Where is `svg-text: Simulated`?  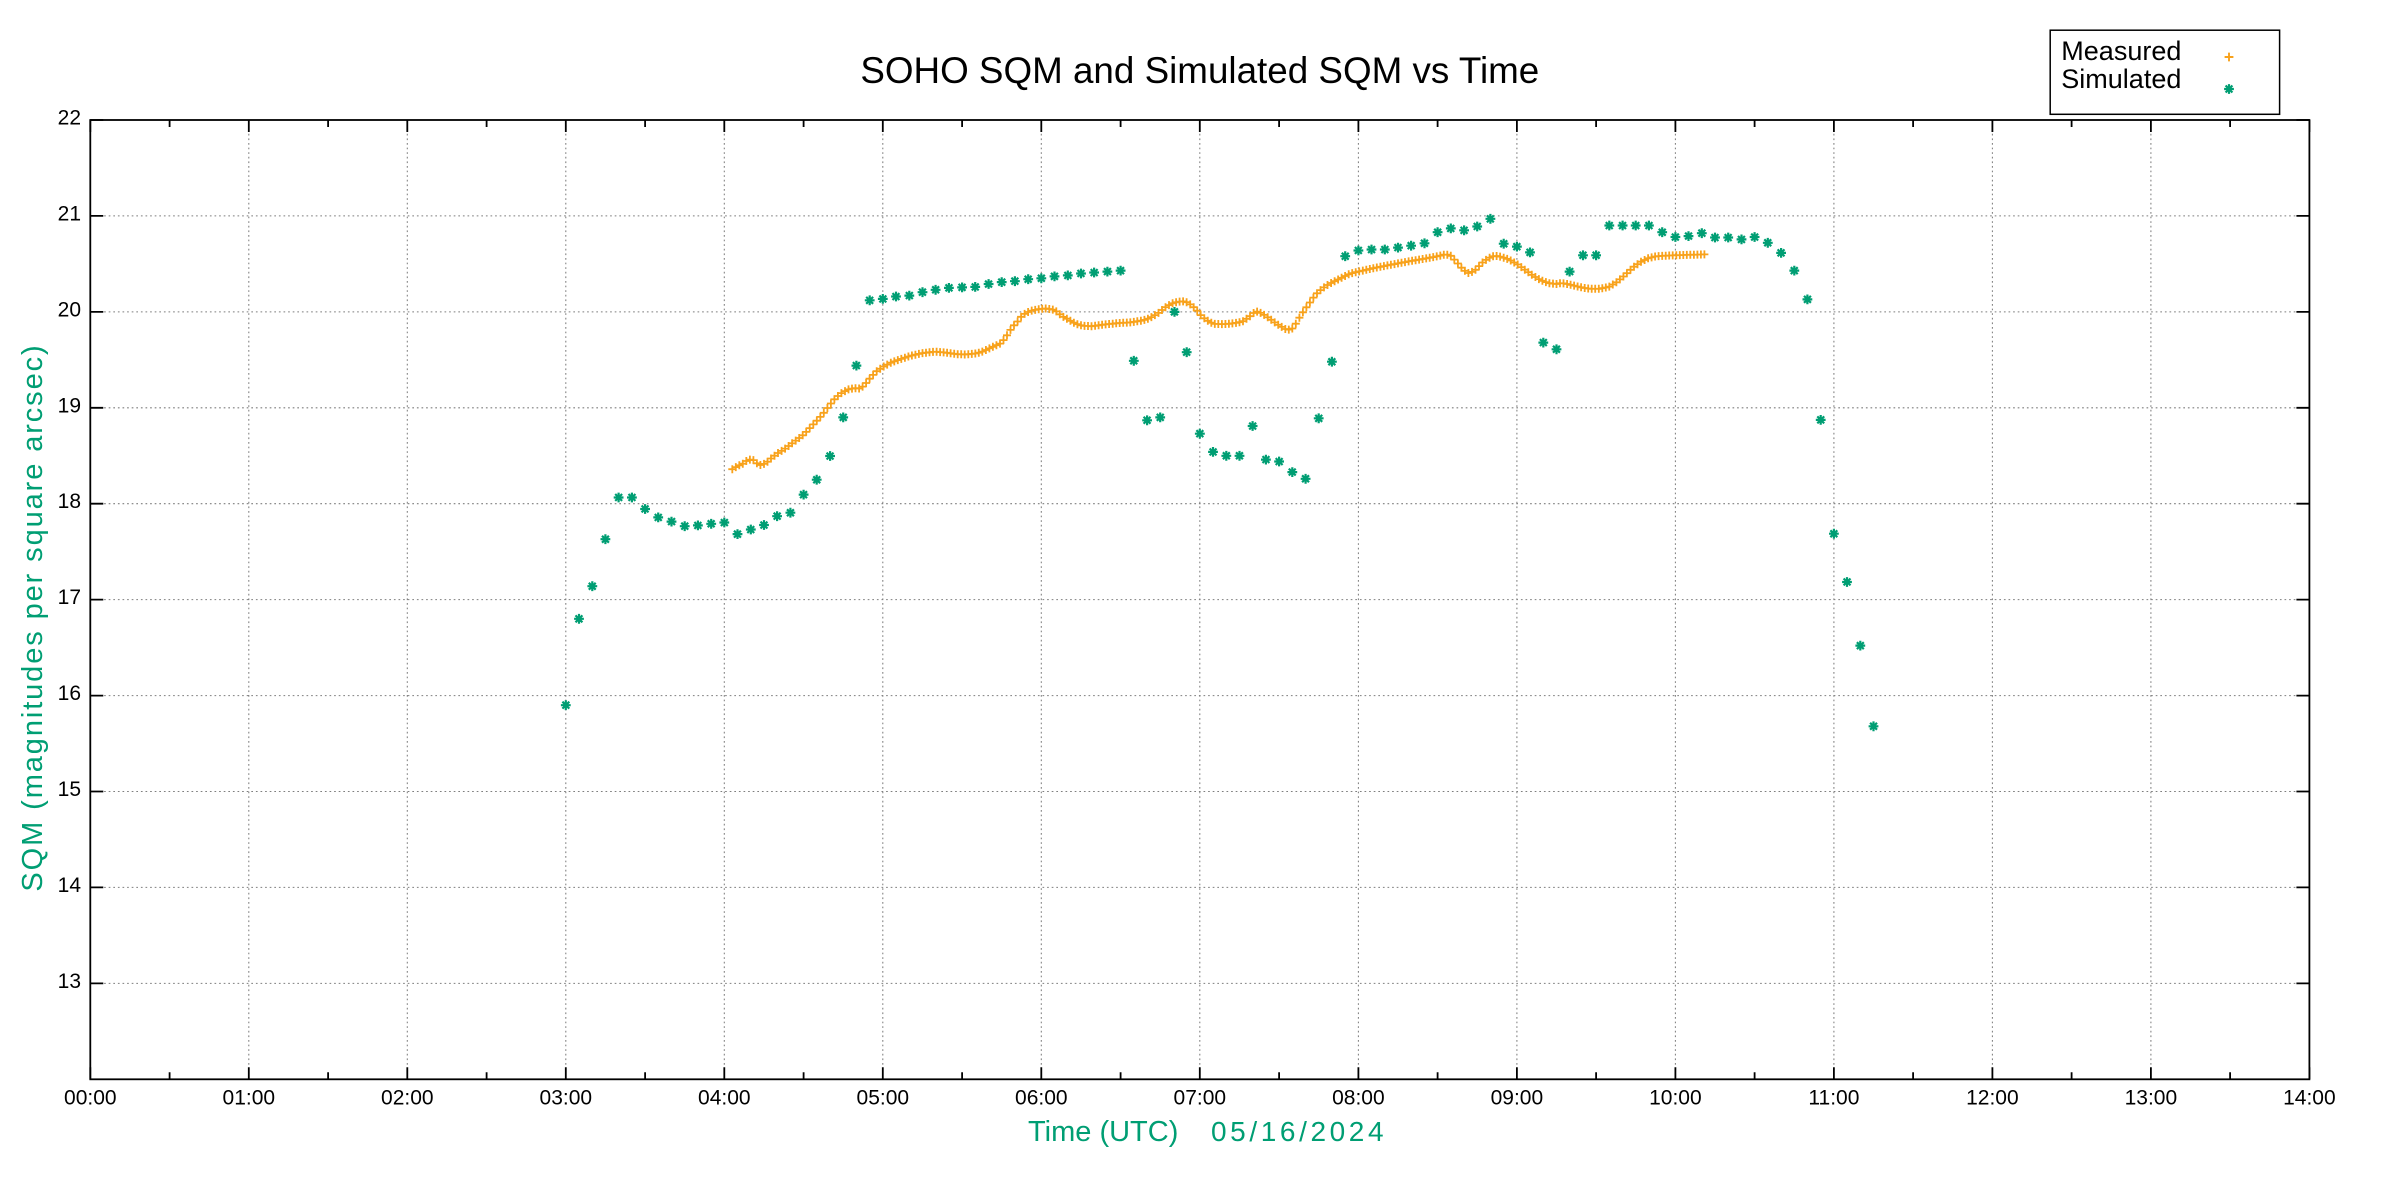
svg-text: Simulated is located at coordinates (2121, 79).